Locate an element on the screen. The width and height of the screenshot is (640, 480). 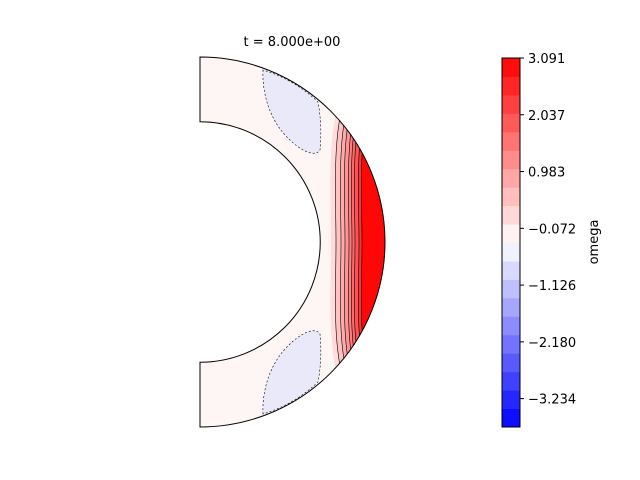
colorbar-tick-label: 2.037 is located at coordinates (546, 116).